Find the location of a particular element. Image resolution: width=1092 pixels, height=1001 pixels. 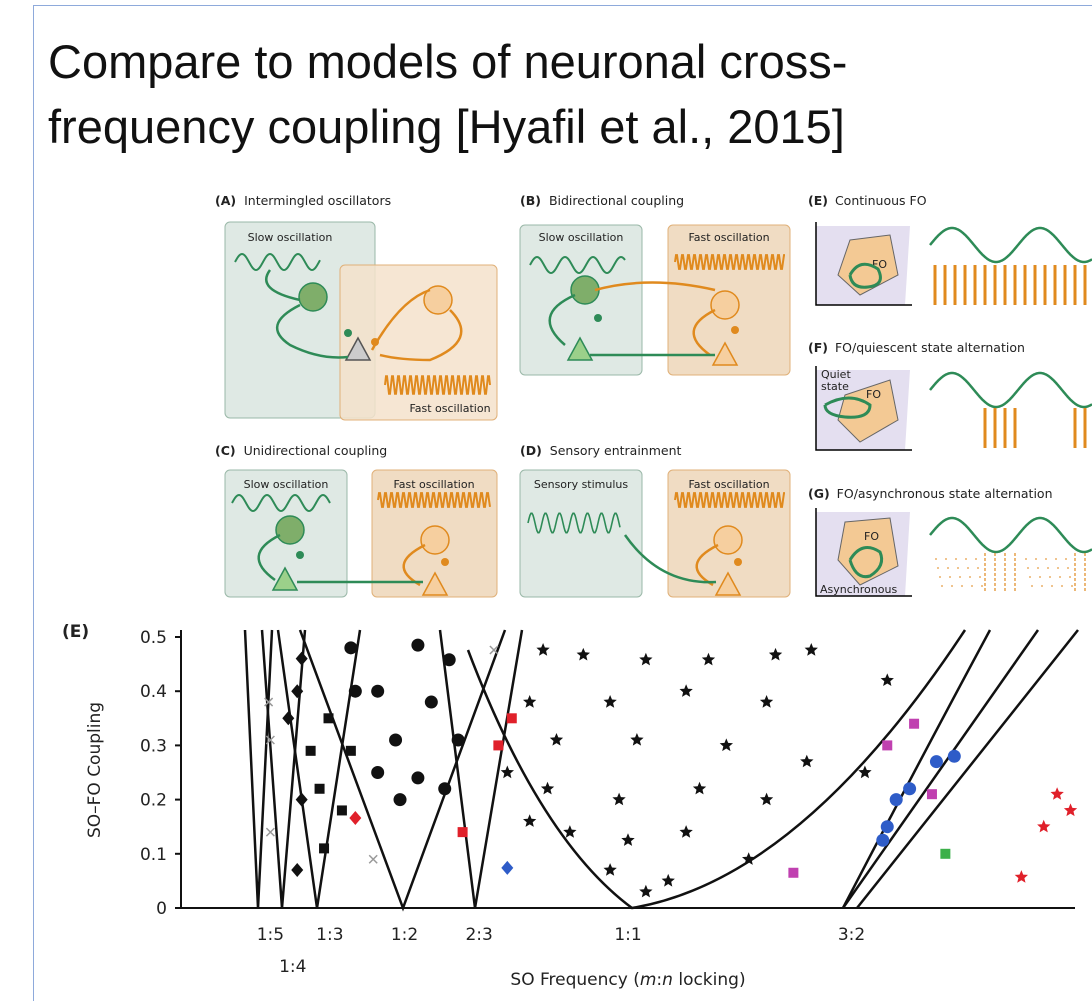

panel-title: (D) Sensory entrainment is located at coordinates (601, 450).